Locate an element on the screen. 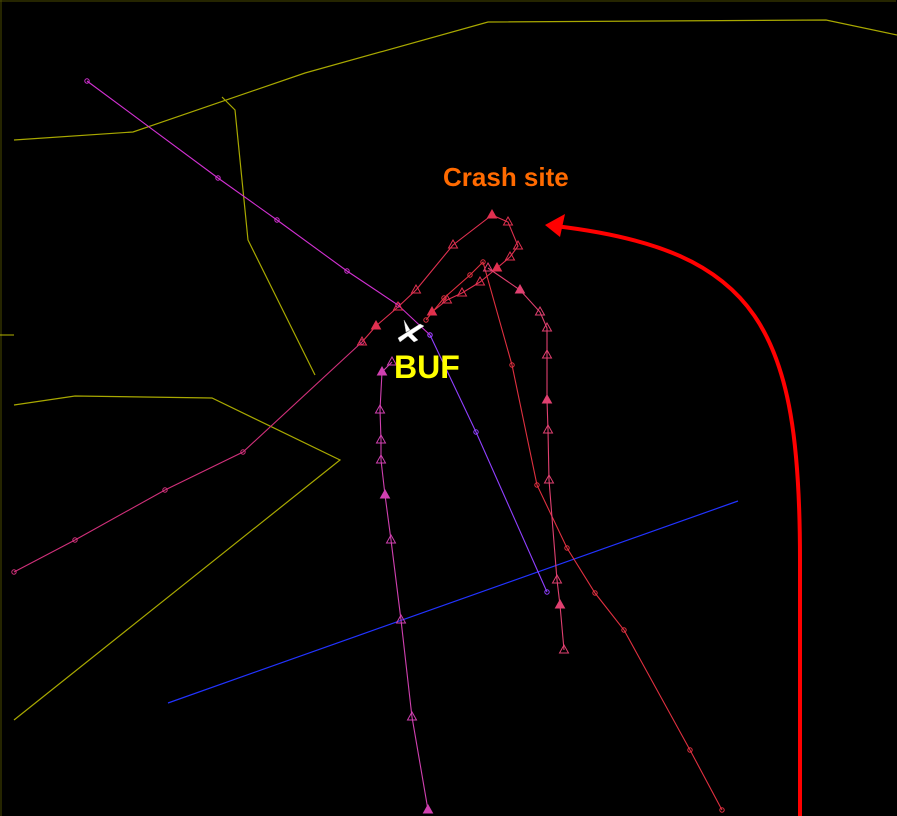 The height and width of the screenshot is (816, 897). plane-icon is located at coordinates (411, 331).